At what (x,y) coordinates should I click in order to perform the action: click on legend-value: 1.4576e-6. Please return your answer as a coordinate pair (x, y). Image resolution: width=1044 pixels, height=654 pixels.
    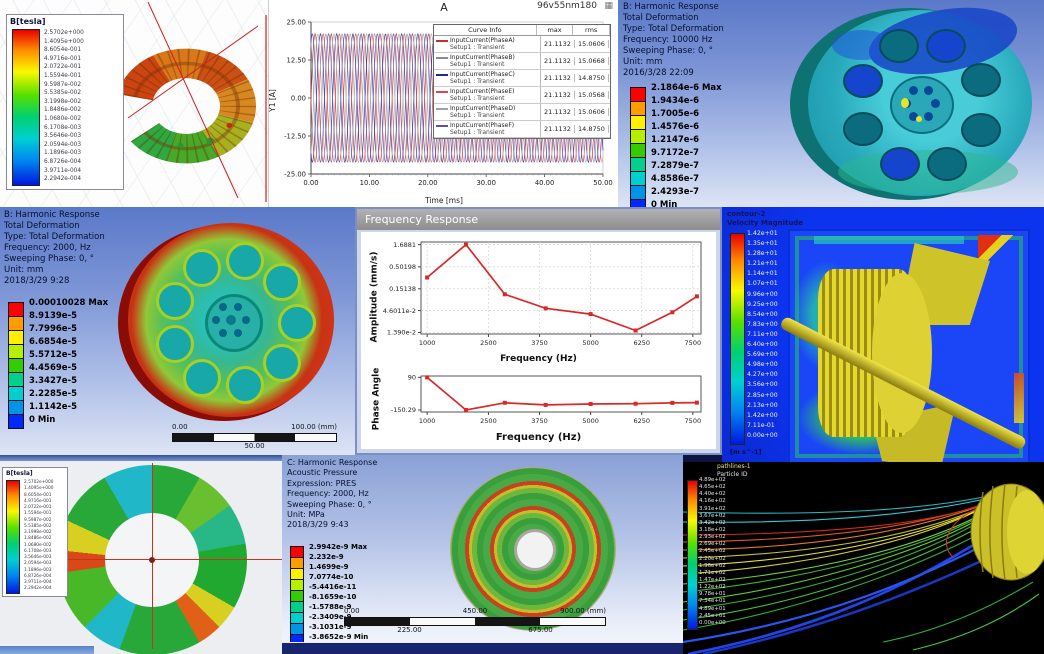
    Looking at the image, I should click on (675, 127).